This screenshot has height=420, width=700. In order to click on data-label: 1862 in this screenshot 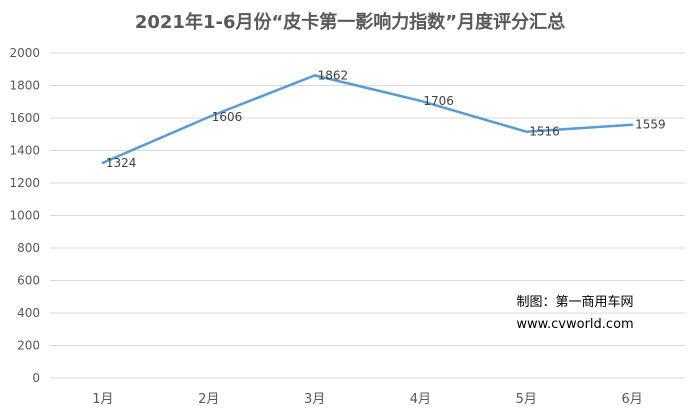, I will do `click(333, 75)`.